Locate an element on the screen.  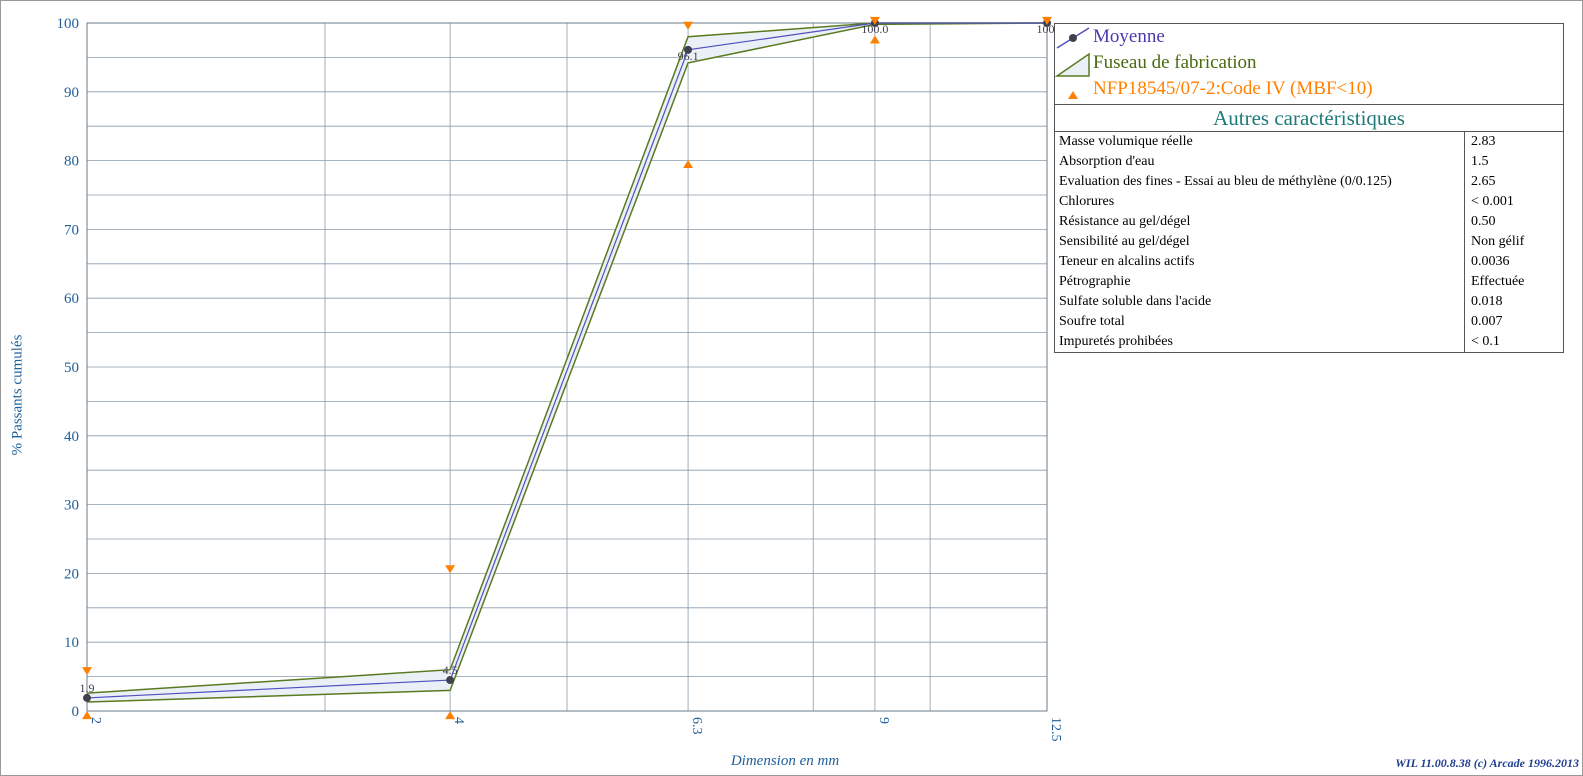
property-value: 0.50 is located at coordinates (1513, 222).